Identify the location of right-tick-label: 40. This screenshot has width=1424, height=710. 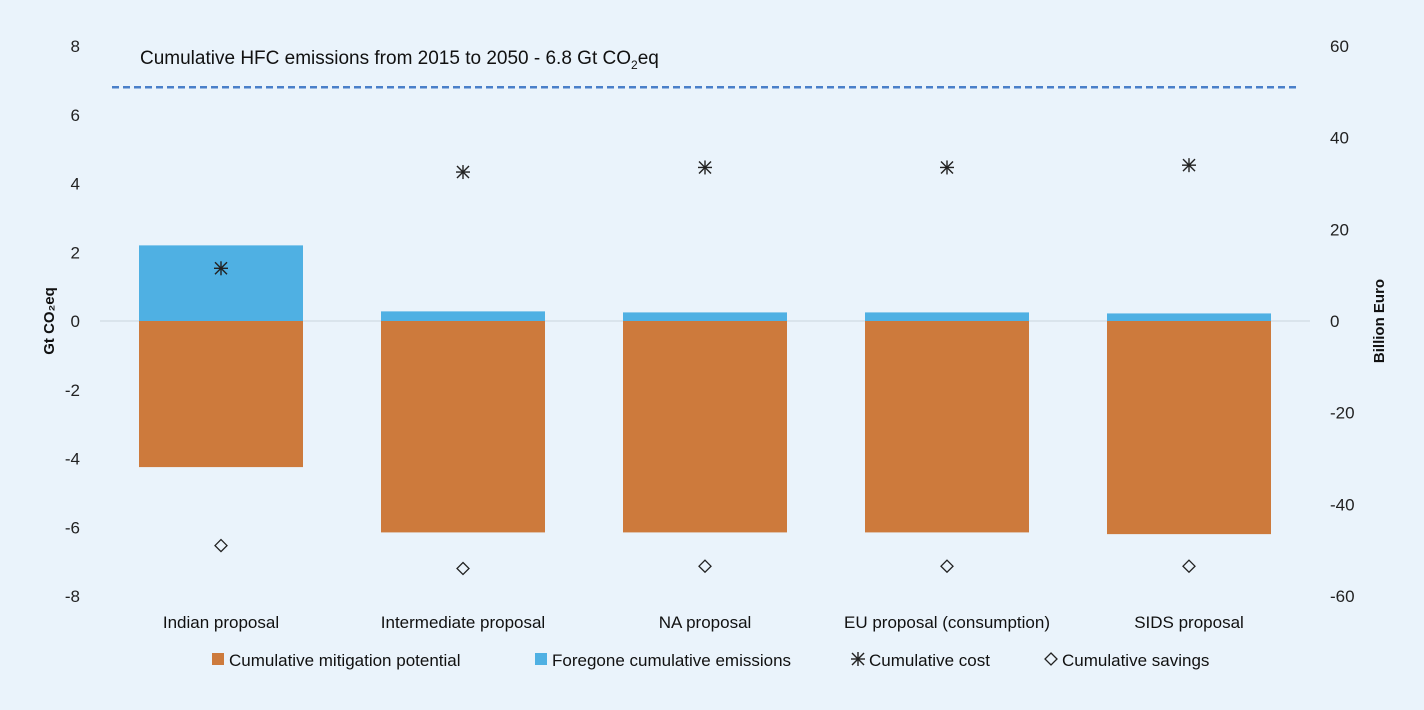
(1339, 138).